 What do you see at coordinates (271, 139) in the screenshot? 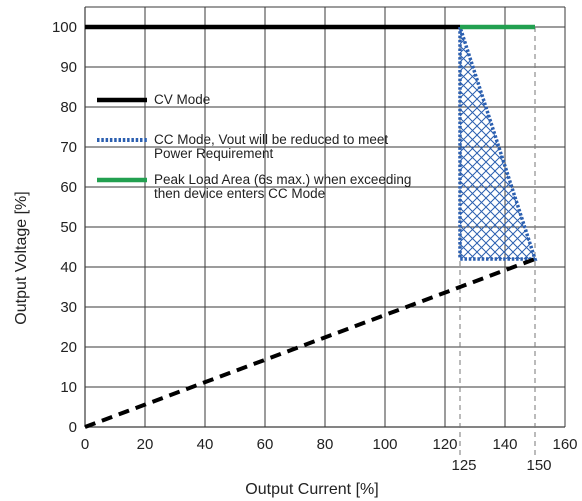
I see `legend-label-line: CC Mode, Vout will be reduced to meet` at bounding box center [271, 139].